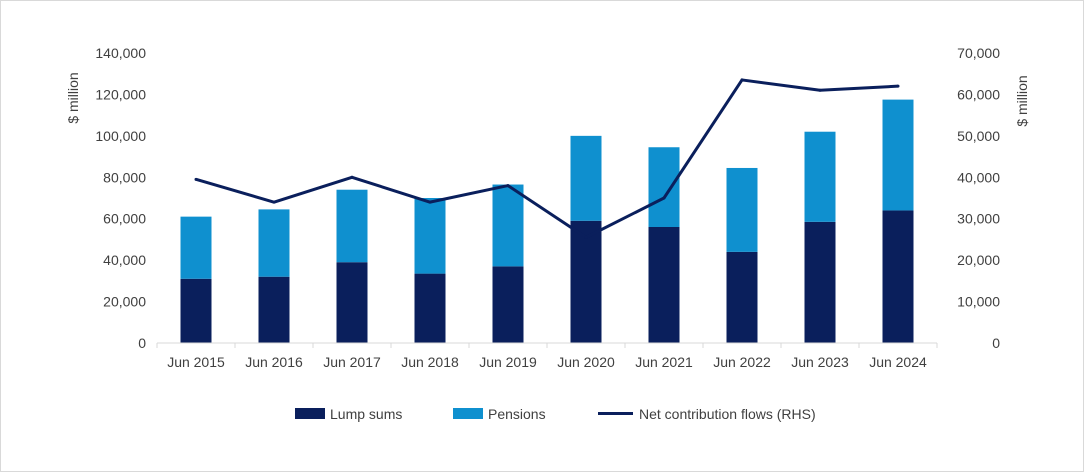  What do you see at coordinates (124, 177) in the screenshot?
I see `left-tick-label: 80,000` at bounding box center [124, 177].